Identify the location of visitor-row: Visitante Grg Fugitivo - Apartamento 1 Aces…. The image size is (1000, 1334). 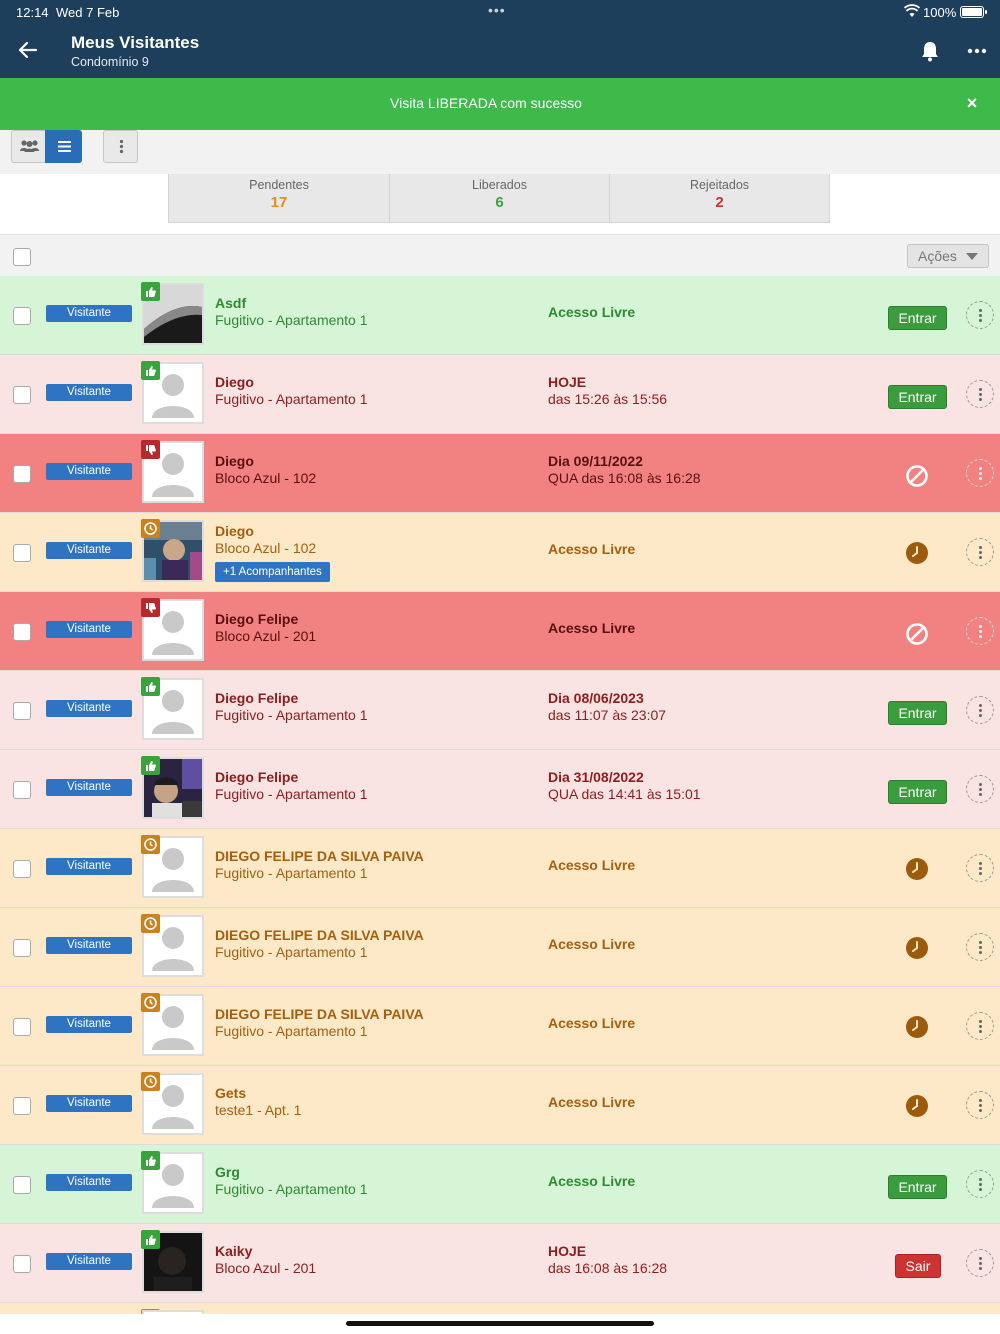
(500, 1184).